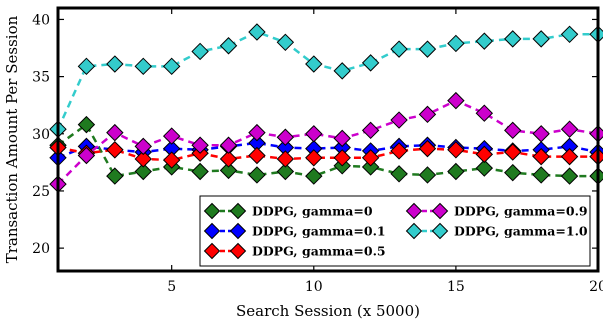  What do you see at coordinates (456, 287) in the screenshot?
I see `x-tick-label: 15` at bounding box center [456, 287].